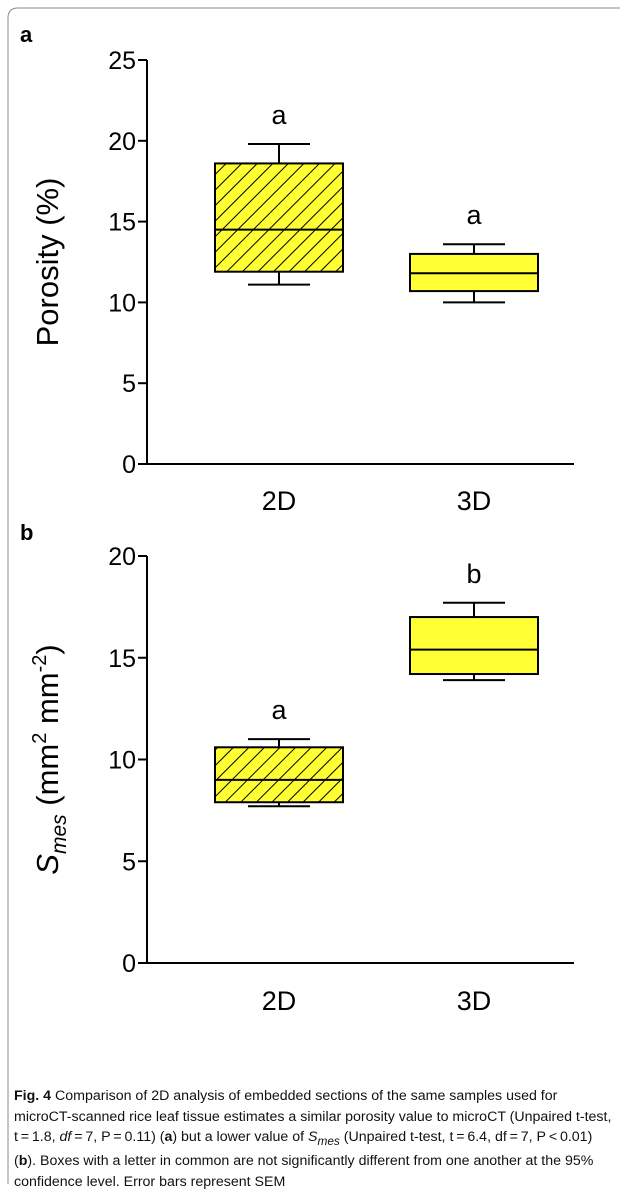 The width and height of the screenshot is (627, 1192). What do you see at coordinates (47, 262) in the screenshot?
I see `y-axis-label: Porosity (%)` at bounding box center [47, 262].